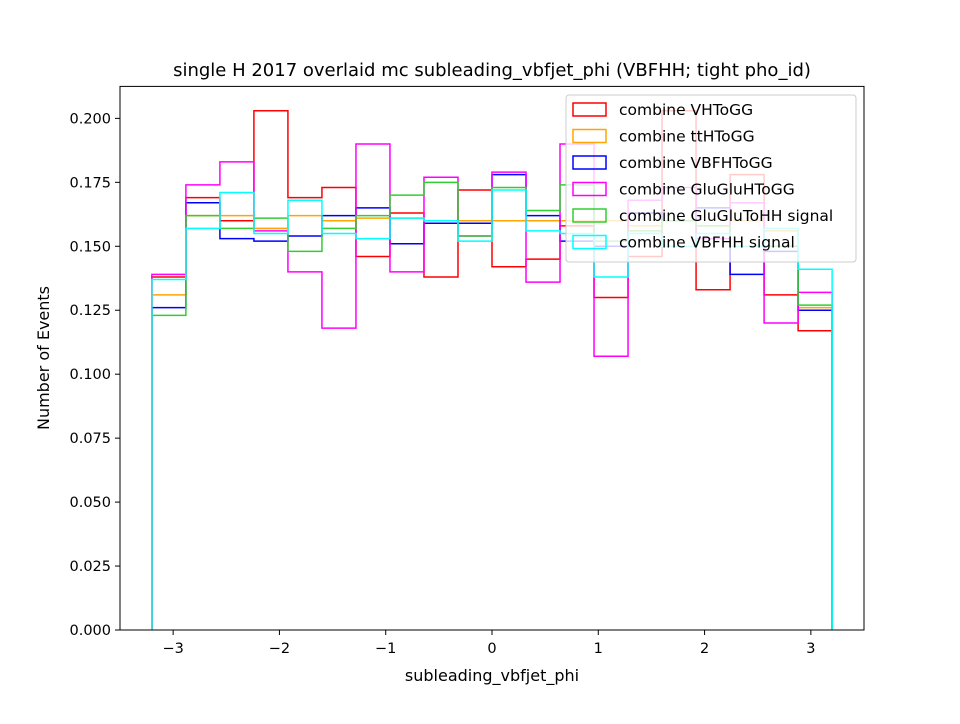 This screenshot has height=724, width=960. Describe the element at coordinates (810, 649) in the screenshot. I see `x-tick-label: 3` at that location.